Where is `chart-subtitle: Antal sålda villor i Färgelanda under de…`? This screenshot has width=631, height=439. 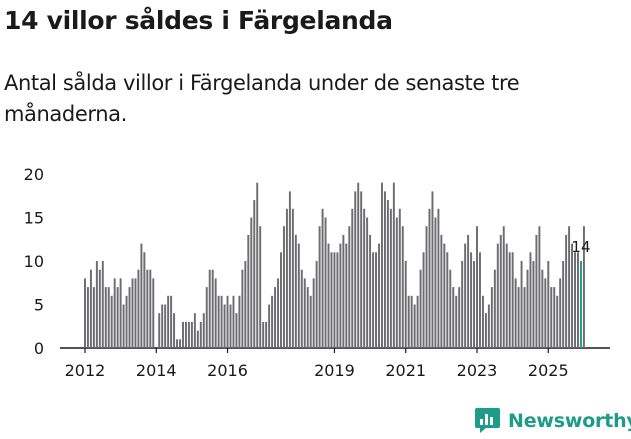 chart-subtitle: Antal sålda villor i Färgelanda under de… is located at coordinates (262, 98).